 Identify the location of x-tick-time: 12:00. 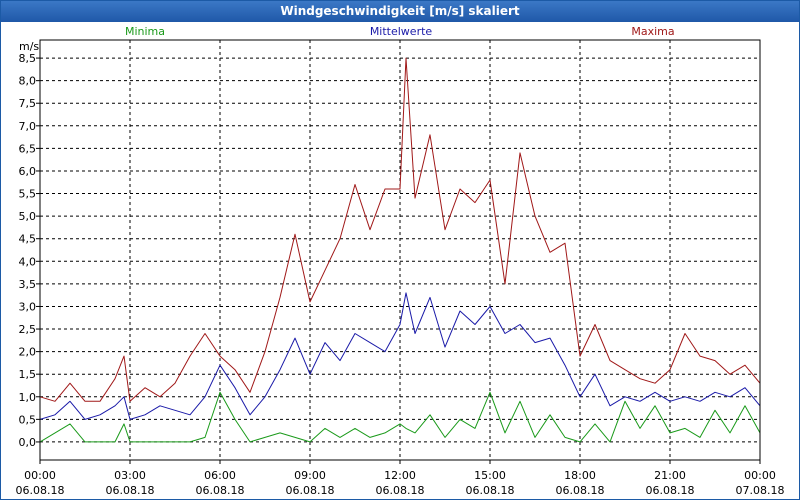
(400, 475).